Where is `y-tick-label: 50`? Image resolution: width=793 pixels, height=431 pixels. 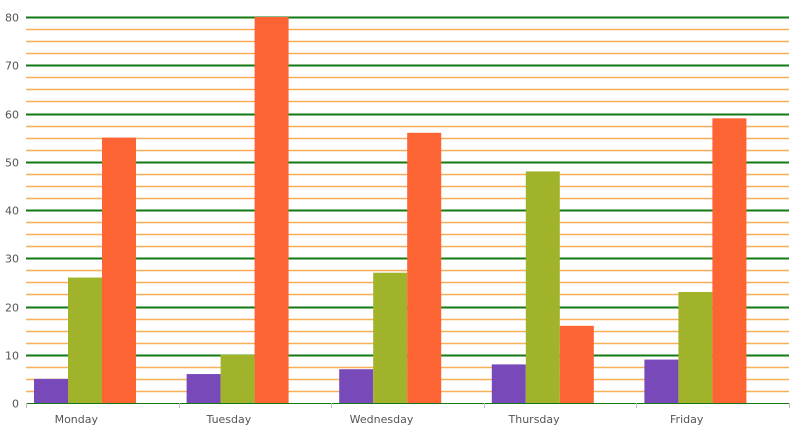 y-tick-label: 50 is located at coordinates (12, 163).